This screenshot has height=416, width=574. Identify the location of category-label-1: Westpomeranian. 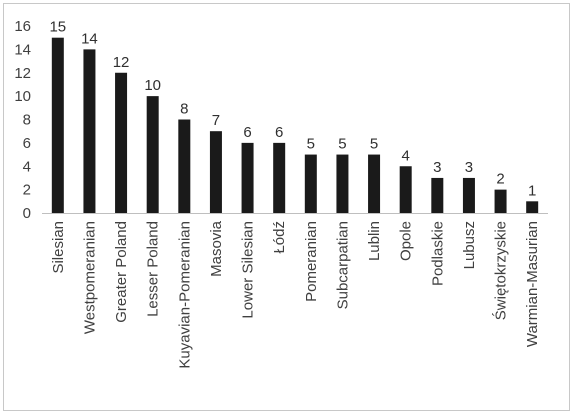
(89, 277).